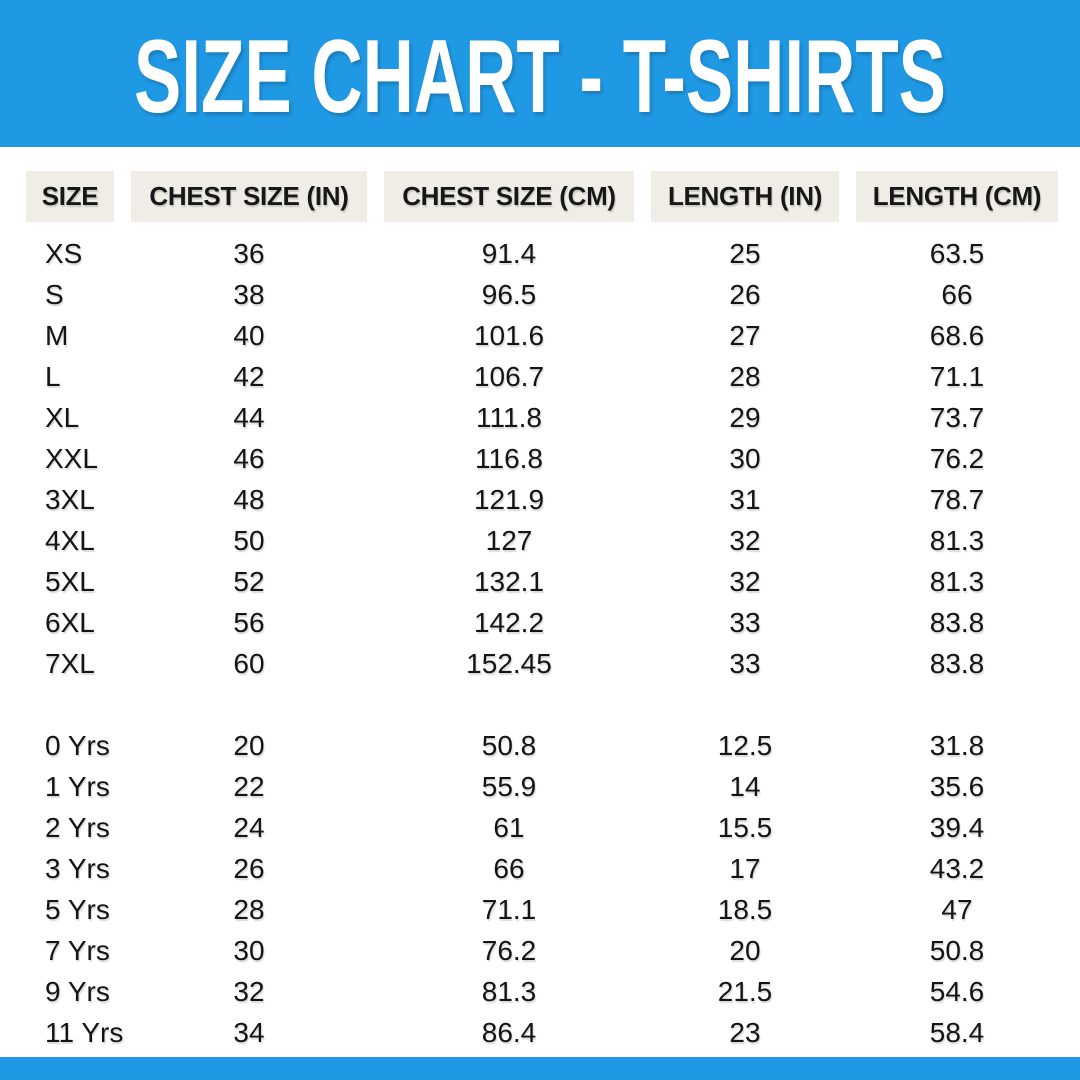  What do you see at coordinates (957, 622) in the screenshot?
I see `table-cell: 83.8` at bounding box center [957, 622].